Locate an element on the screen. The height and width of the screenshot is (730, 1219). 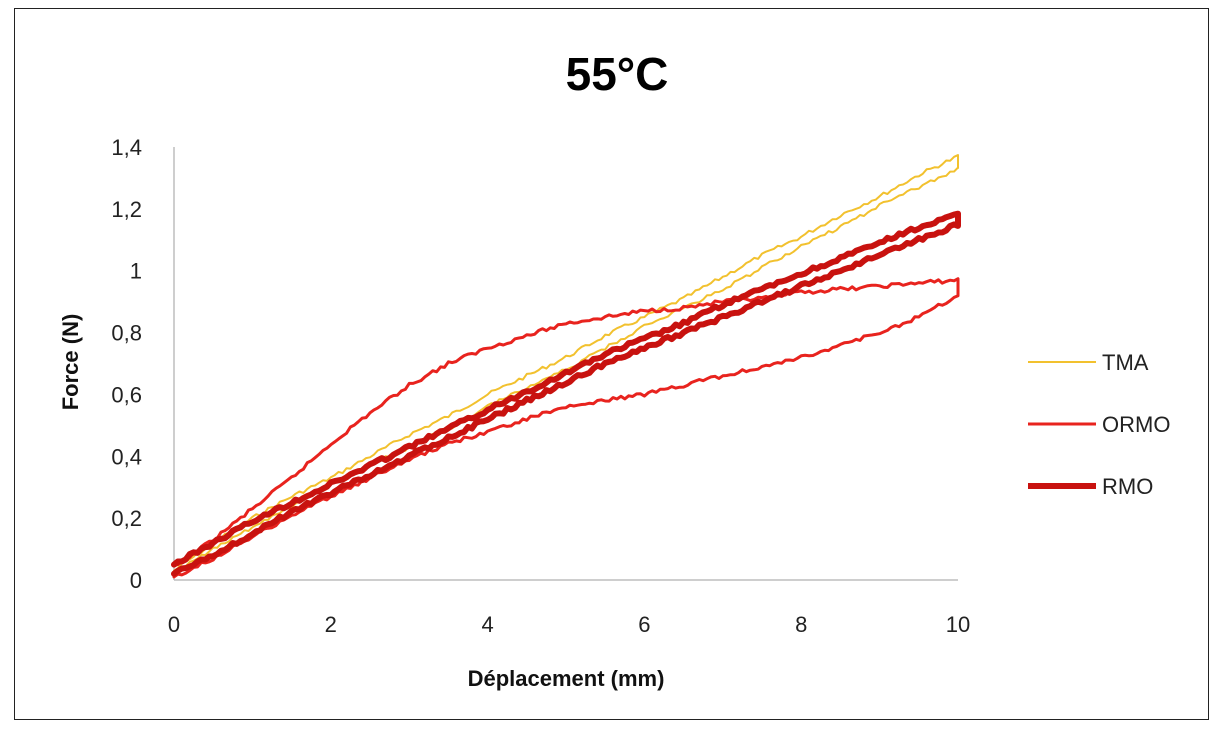
y-tick-label: 0 is located at coordinates (136, 580).